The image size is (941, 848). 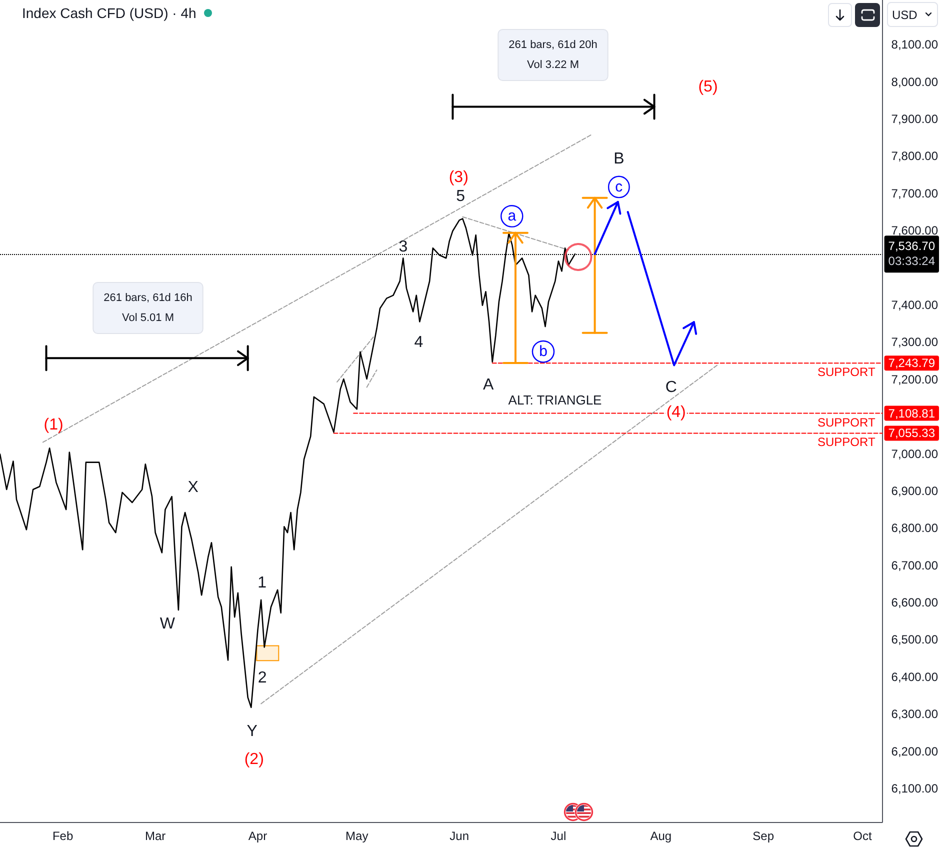 I want to click on x-tick-label: Apr, so click(x=258, y=836).